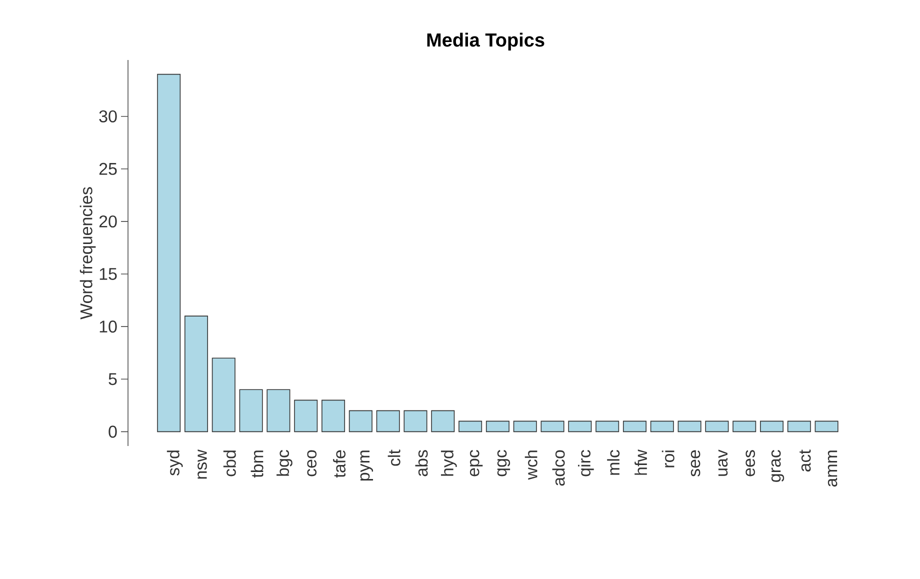  I want to click on y-tick-label: 0, so click(112, 432).